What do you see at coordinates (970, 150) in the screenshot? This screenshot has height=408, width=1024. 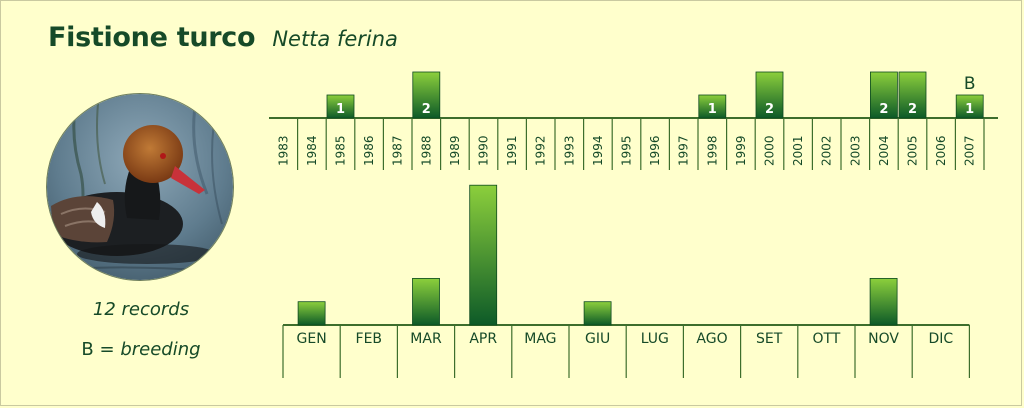 I see `year-tick-label-2007: 2007` at bounding box center [970, 150].